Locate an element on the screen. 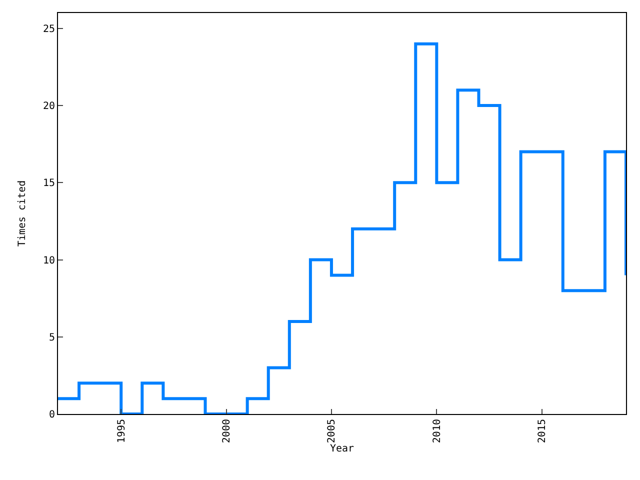 This screenshot has width=640, height=480. y-tick-label: 20 is located at coordinates (48, 106).